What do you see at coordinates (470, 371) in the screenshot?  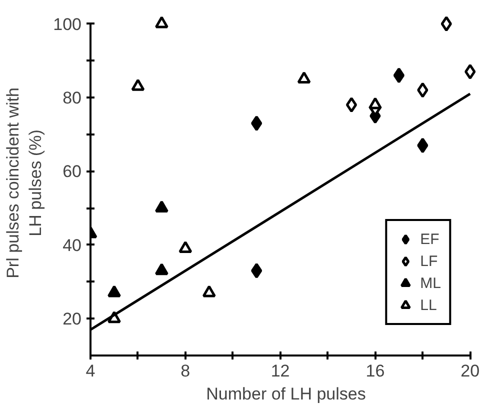 I see `x-tick-label: 20` at bounding box center [470, 371].